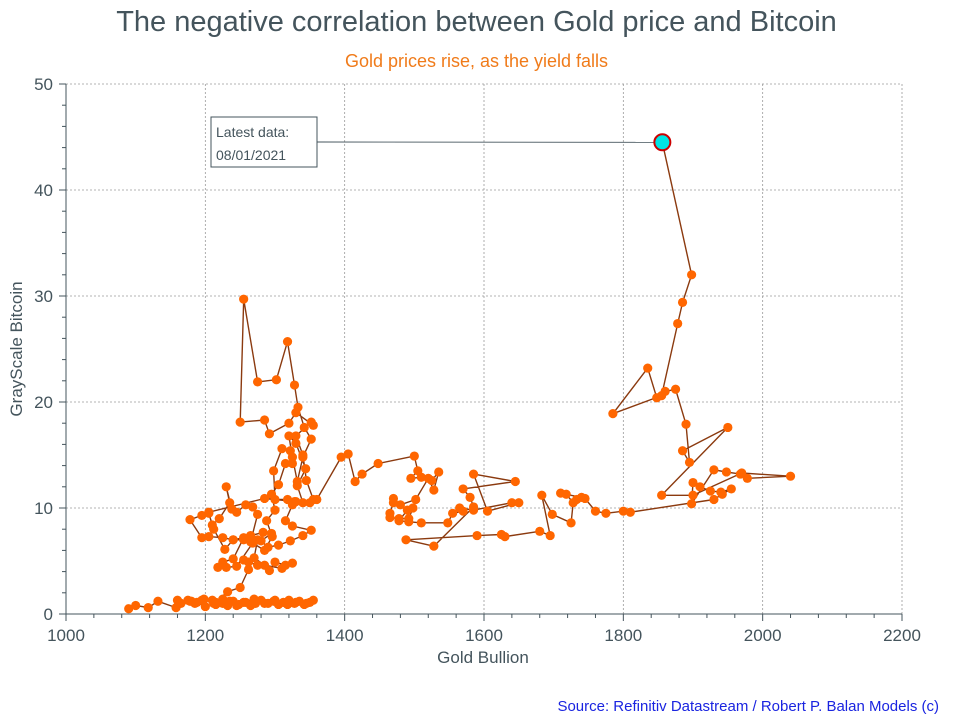  Describe the element at coordinates (662, 142) in the screenshot. I see `latest-data-point` at that location.